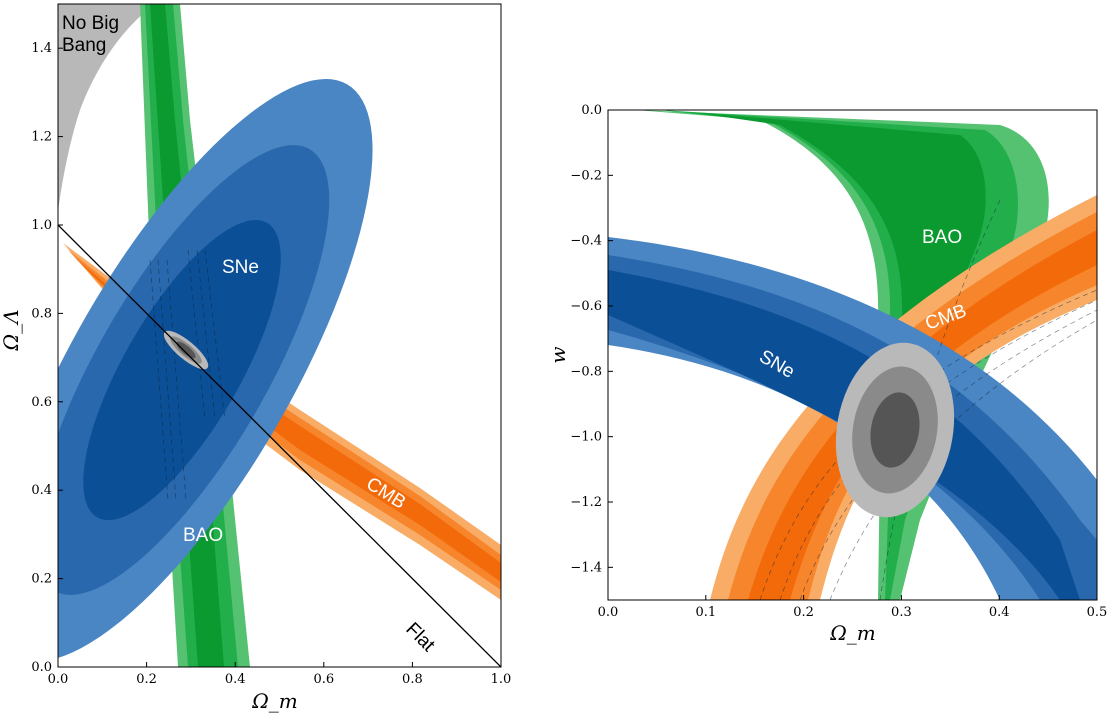  What do you see at coordinates (187, 375) in the screenshot?
I see `bao-dashed-overlay-left` at bounding box center [187, 375].